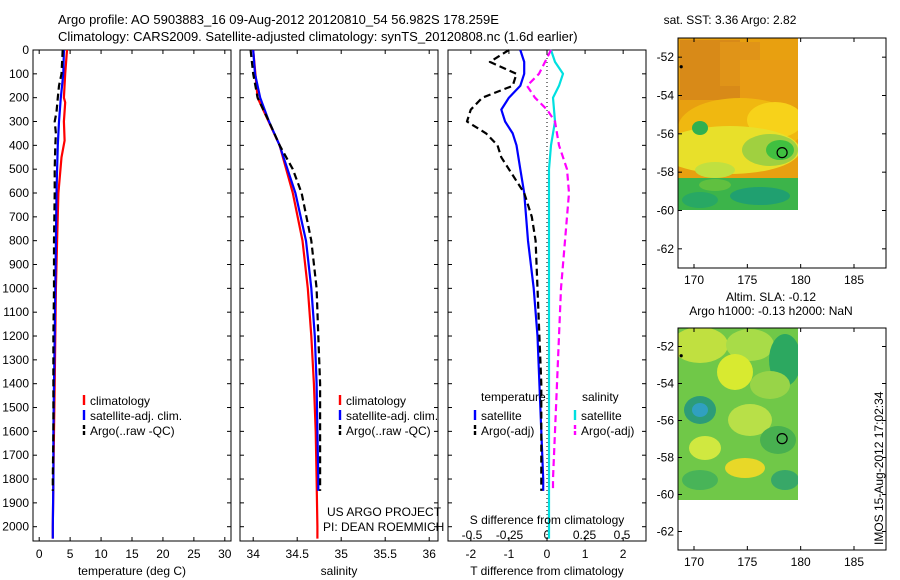 The height and width of the screenshot is (580, 900). What do you see at coordinates (19, 145) in the screenshot?
I see `depth-tick-label: 400` at bounding box center [19, 145].